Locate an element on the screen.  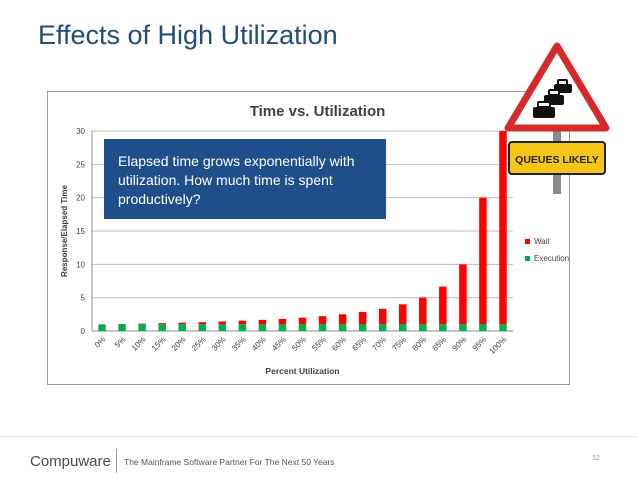
x-tick-label: 100% is located at coordinates (498, 345).